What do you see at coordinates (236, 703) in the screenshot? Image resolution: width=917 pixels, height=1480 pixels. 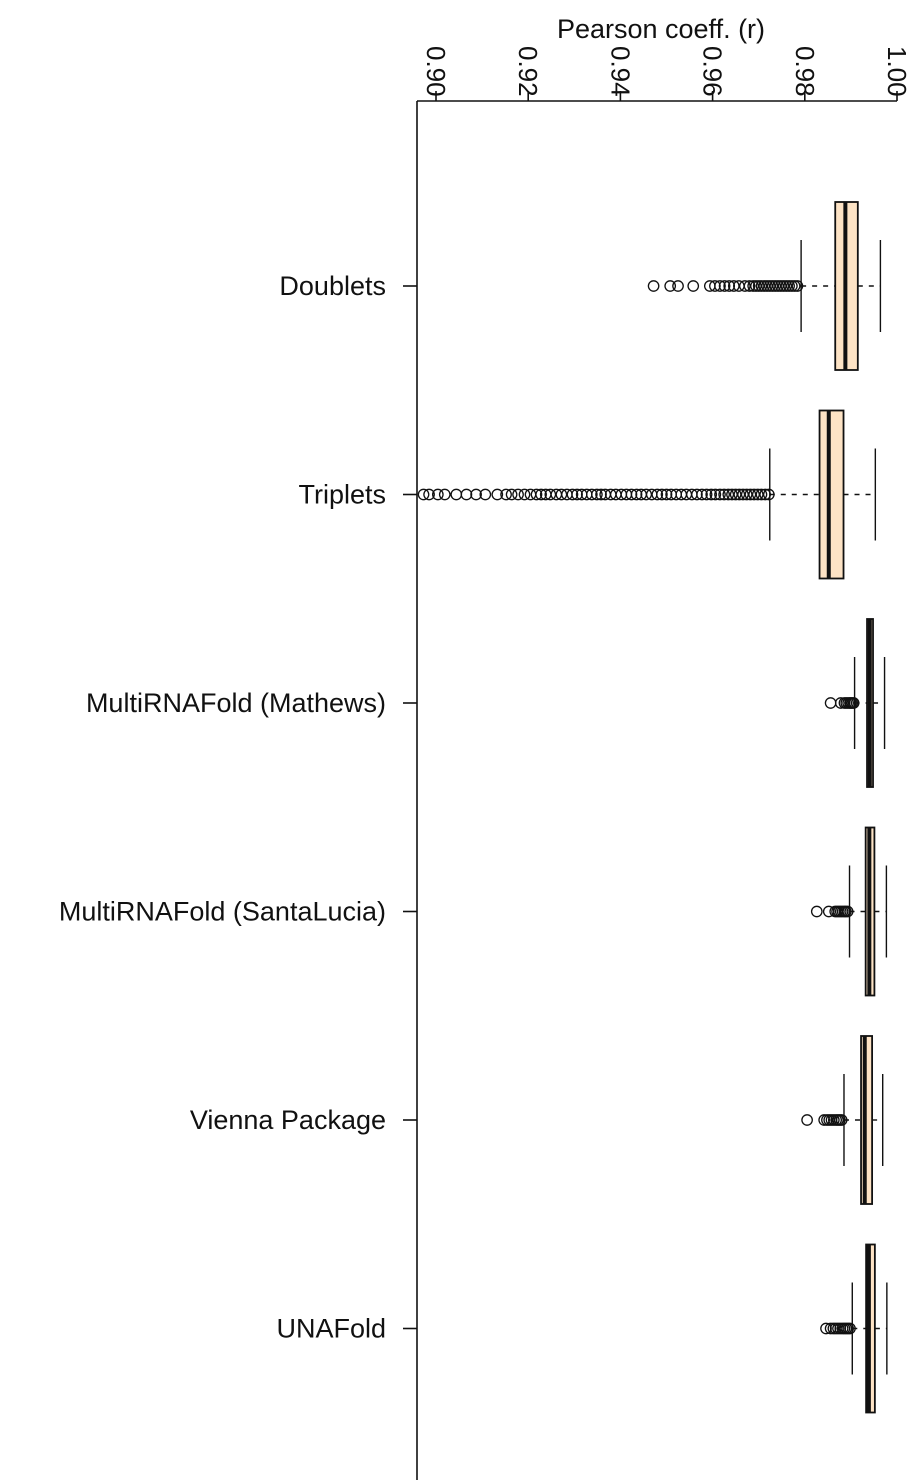 I see `category-label: MultiRNAFold (Mathews)` at bounding box center [236, 703].